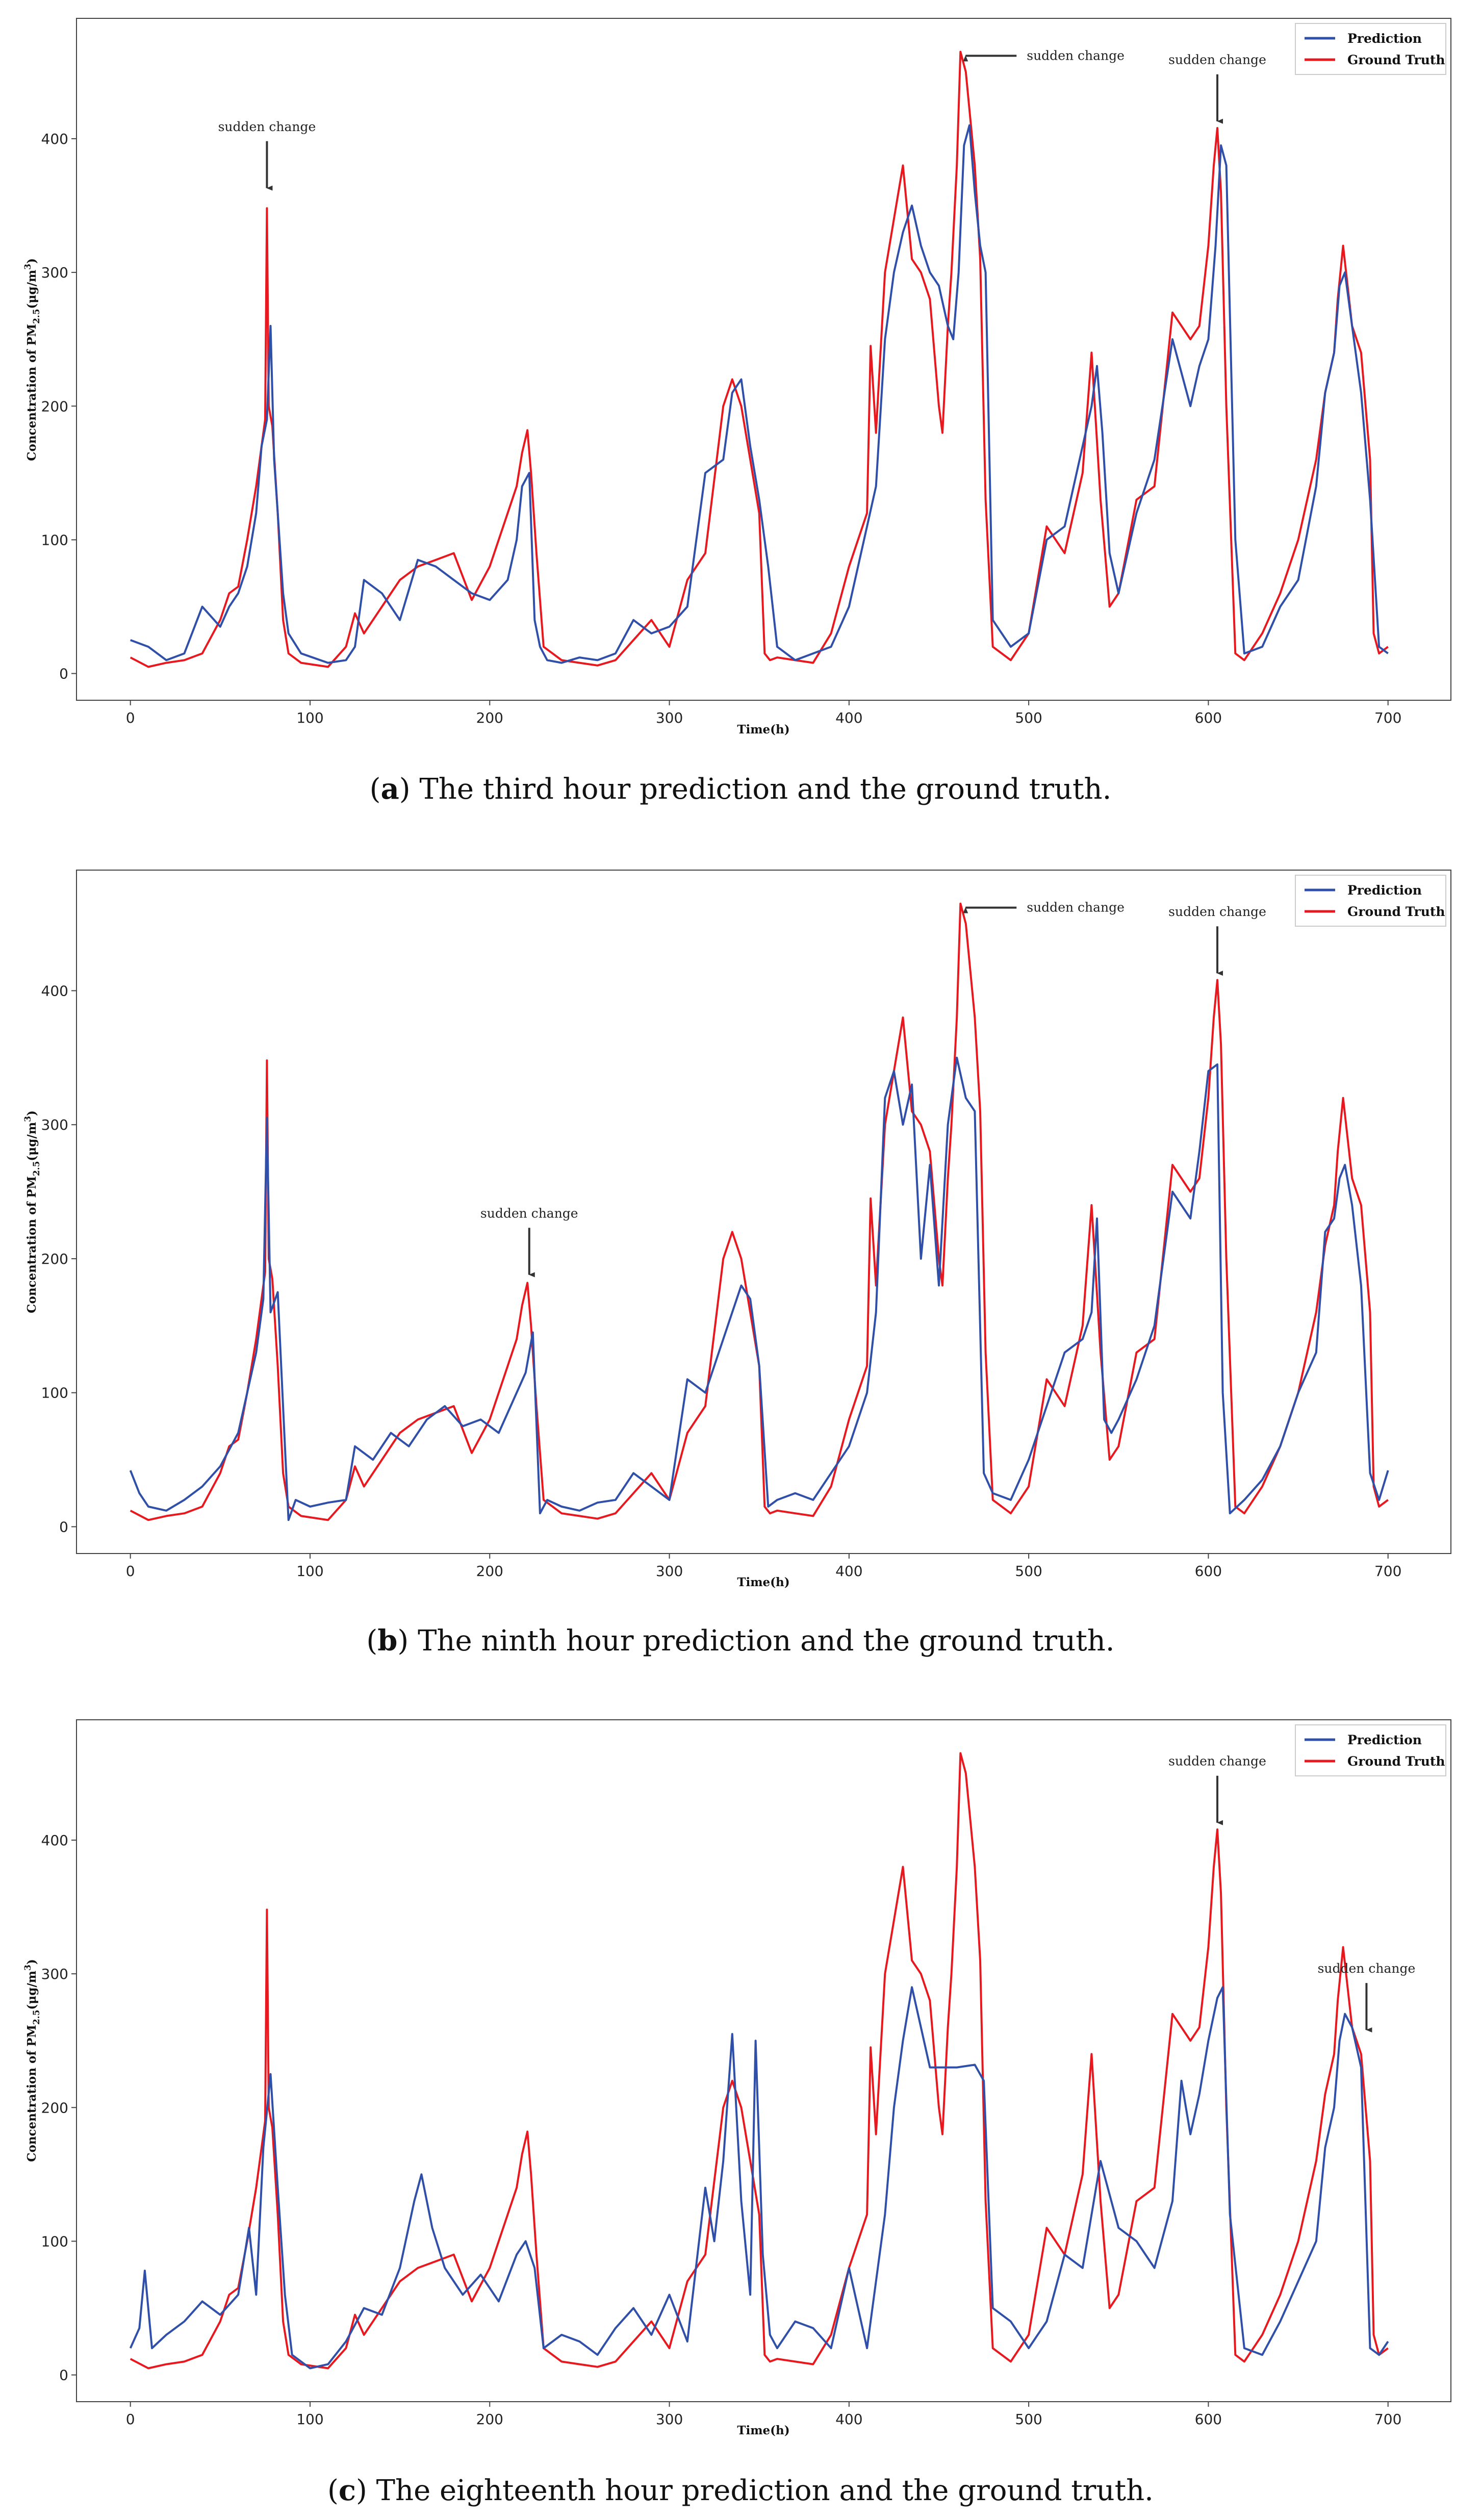 The height and width of the screenshot is (2520, 1481). What do you see at coordinates (347, 2490) in the screenshot?
I see `caption-letter: c` at bounding box center [347, 2490].